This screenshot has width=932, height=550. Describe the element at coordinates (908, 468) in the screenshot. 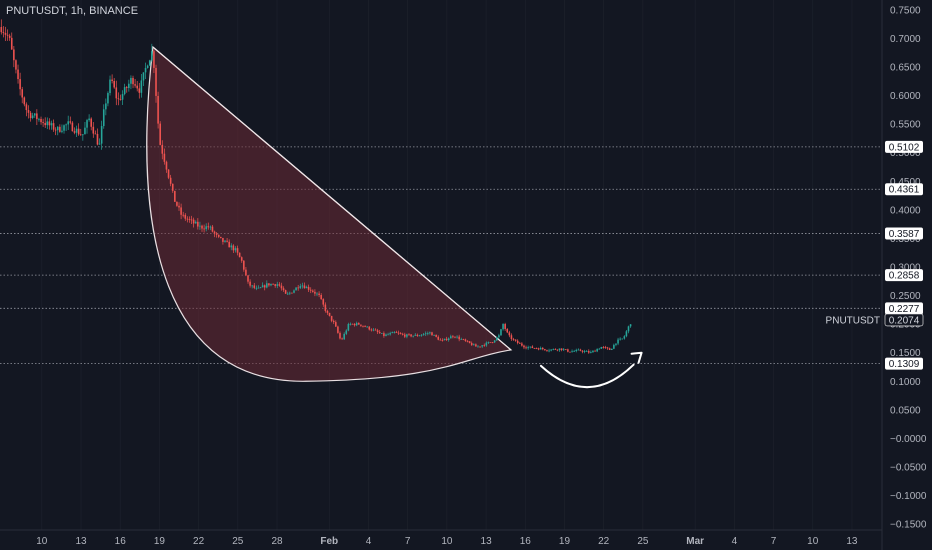

I see `y-tick-label: −0.0500` at that location.